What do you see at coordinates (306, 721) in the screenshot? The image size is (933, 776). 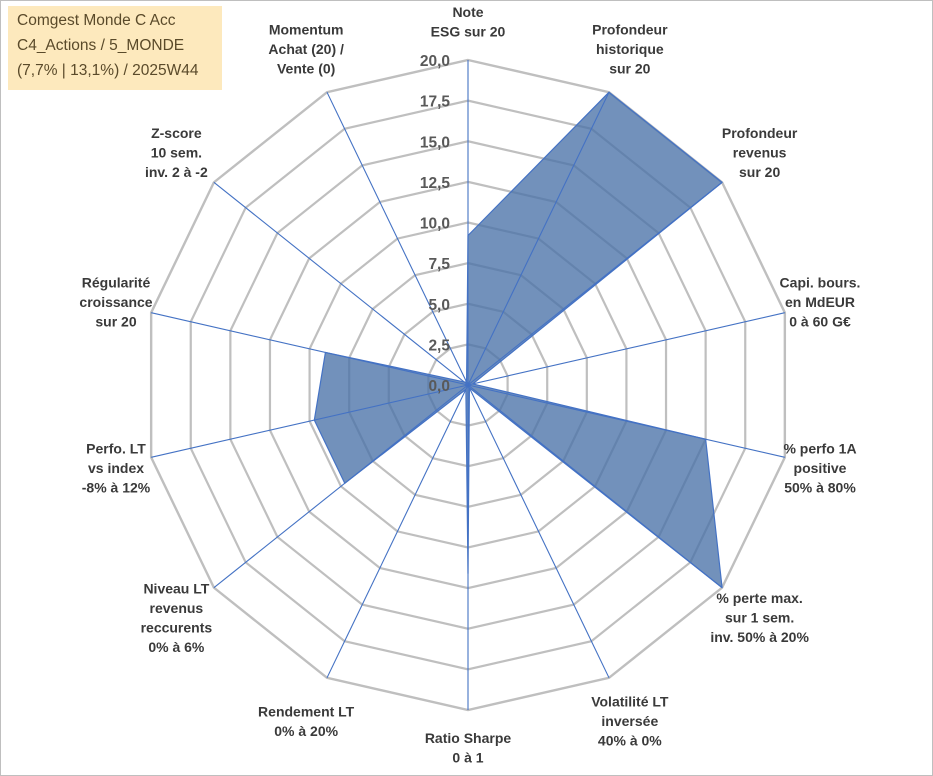 I see `axis-label-9: Rendement LT 0% à 20%` at bounding box center [306, 721].